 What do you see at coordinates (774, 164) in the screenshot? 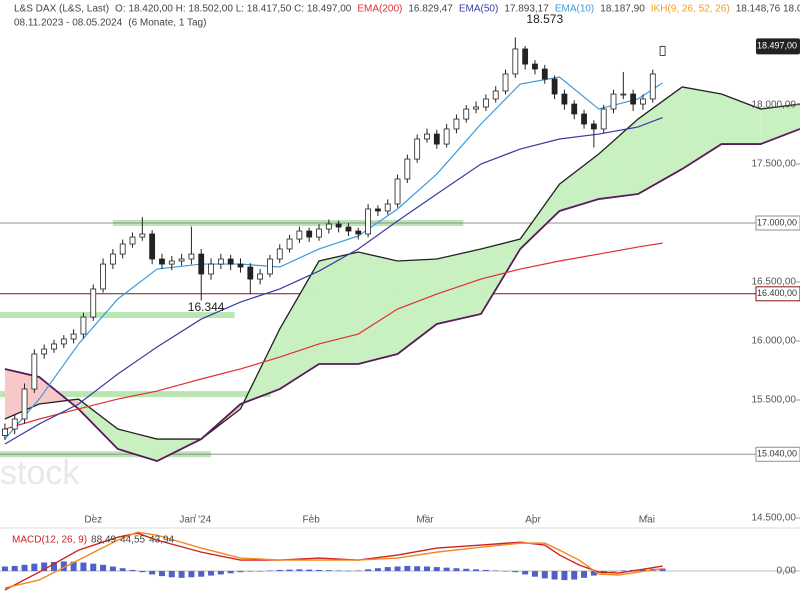
I see `y-tick-label: 17.500,00` at bounding box center [774, 164].